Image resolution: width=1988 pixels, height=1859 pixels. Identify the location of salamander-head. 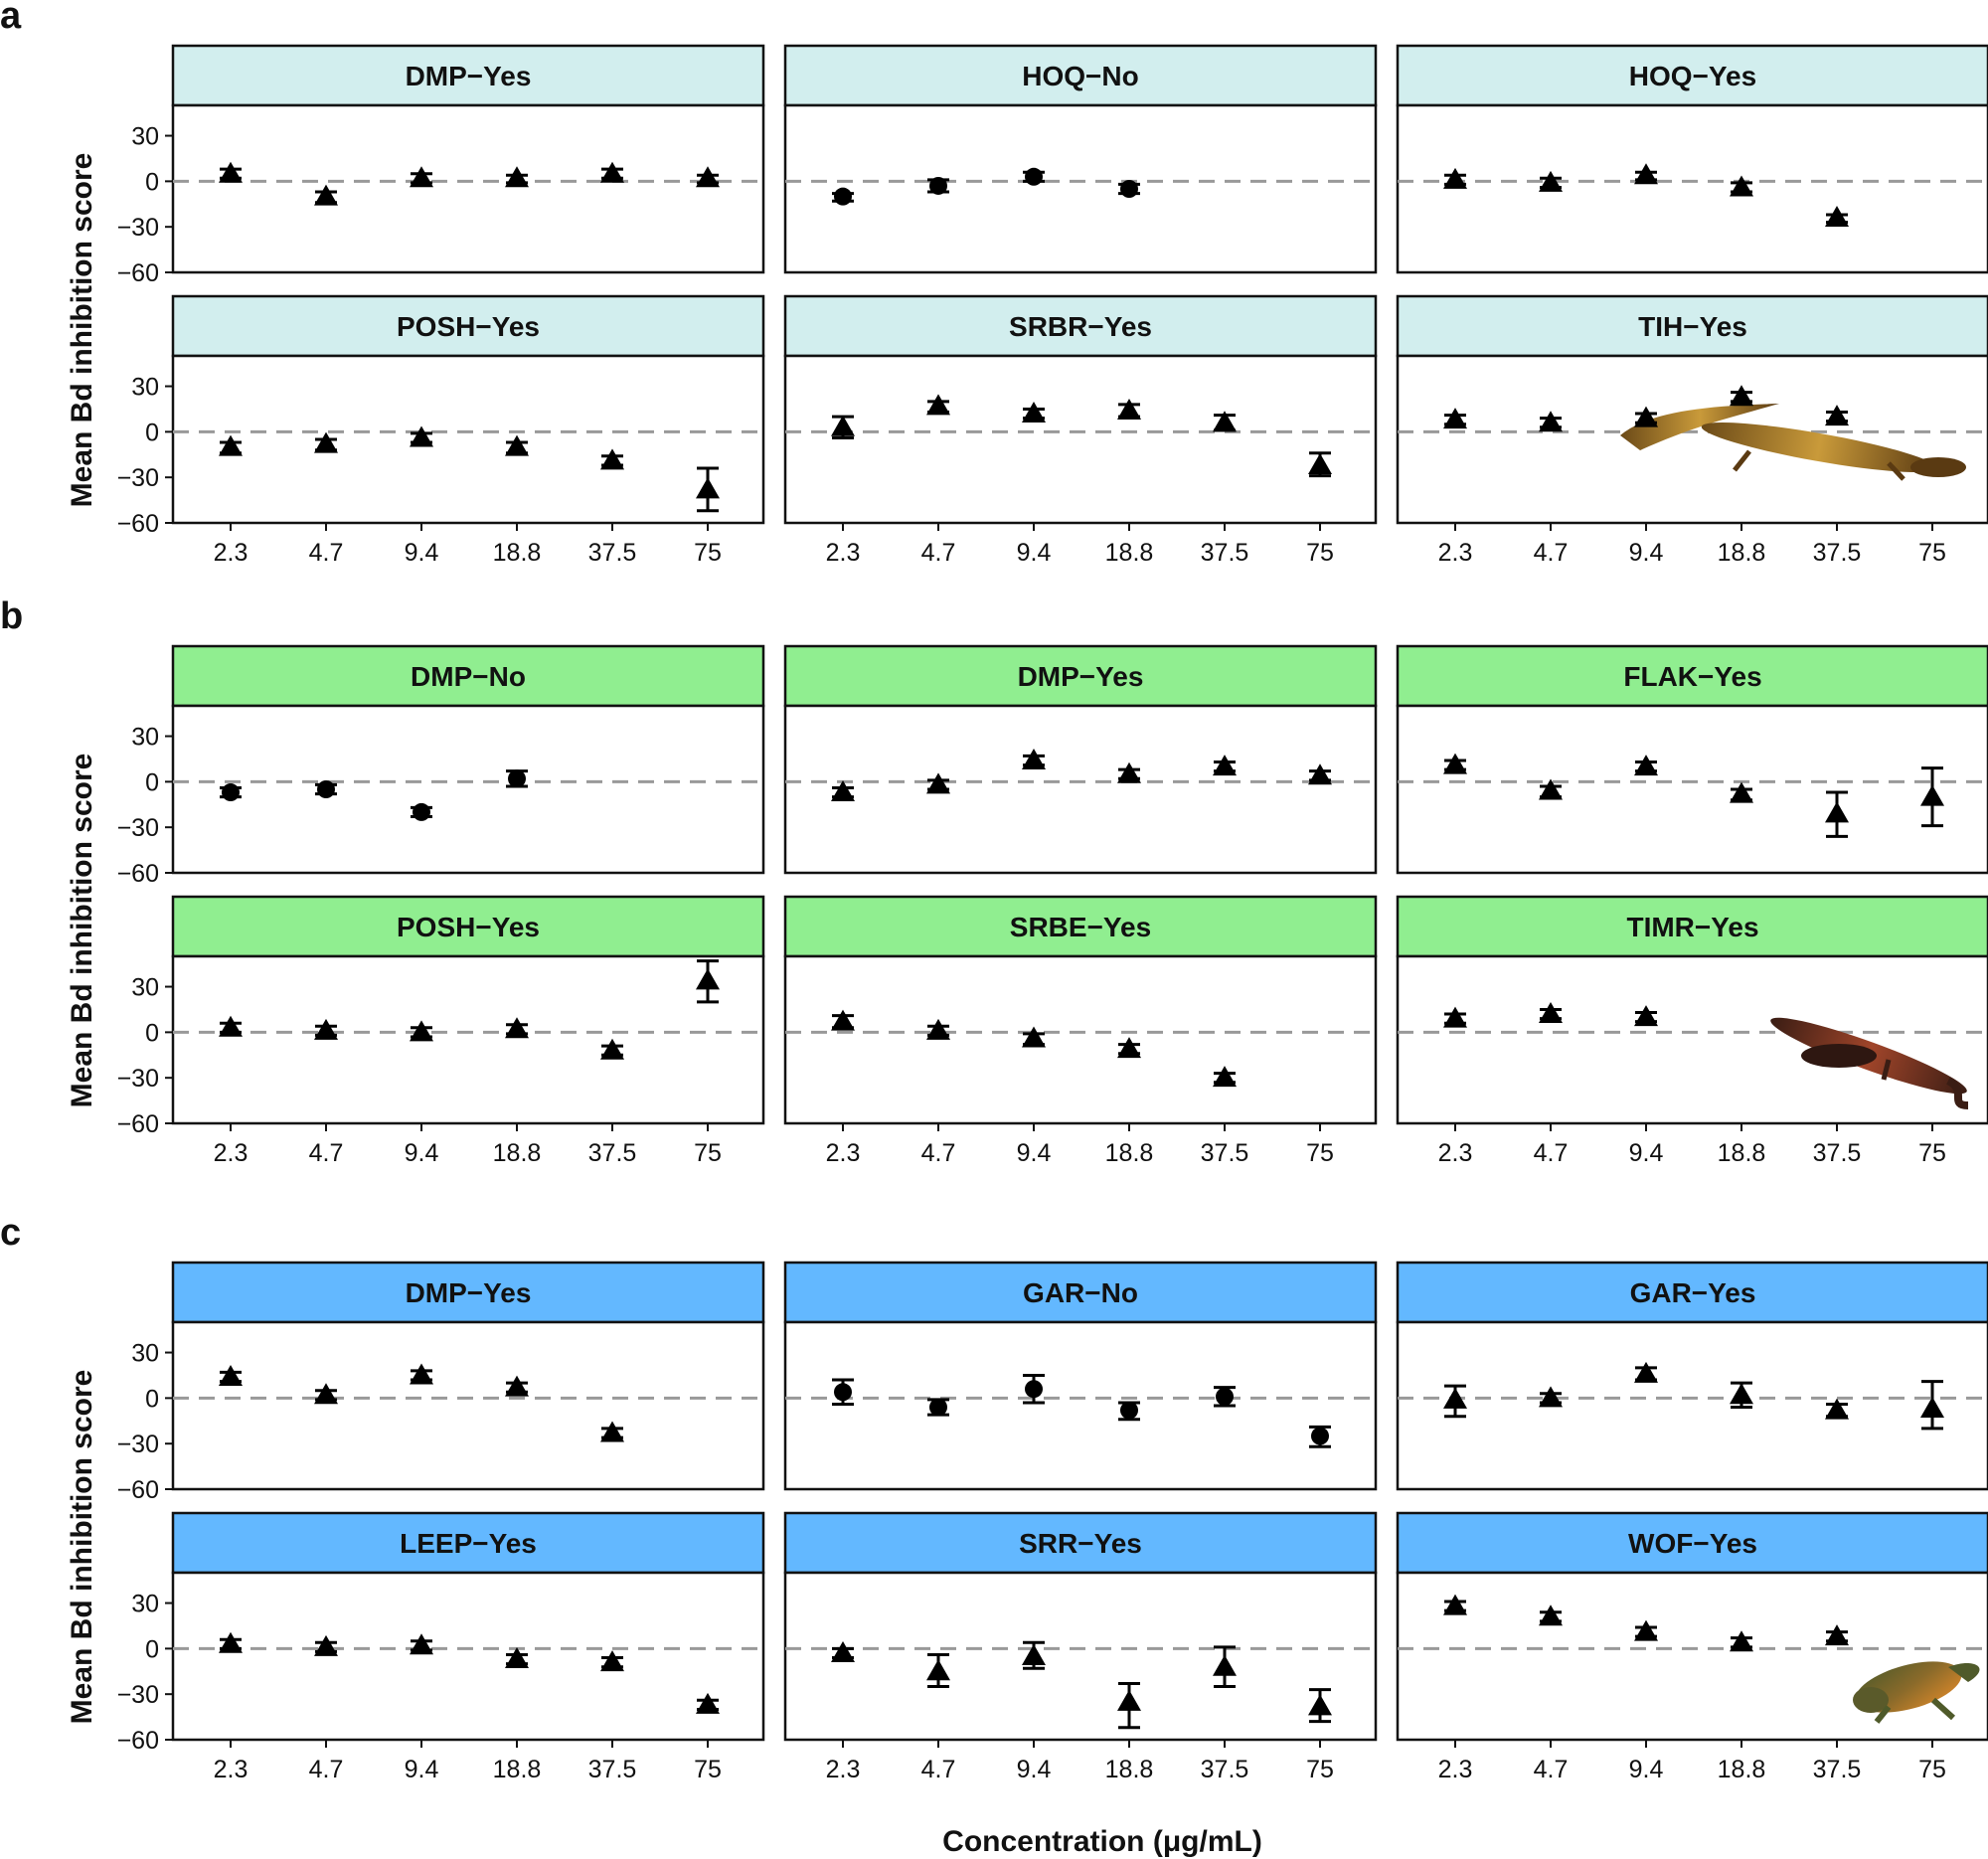
(1938, 467).